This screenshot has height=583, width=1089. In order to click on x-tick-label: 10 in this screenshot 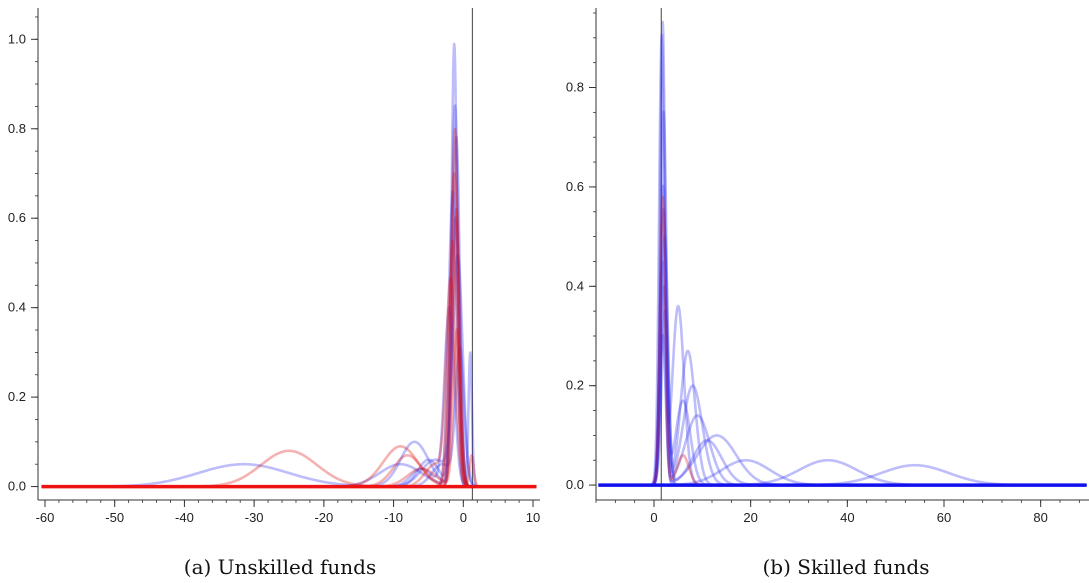, I will do `click(533, 517)`.